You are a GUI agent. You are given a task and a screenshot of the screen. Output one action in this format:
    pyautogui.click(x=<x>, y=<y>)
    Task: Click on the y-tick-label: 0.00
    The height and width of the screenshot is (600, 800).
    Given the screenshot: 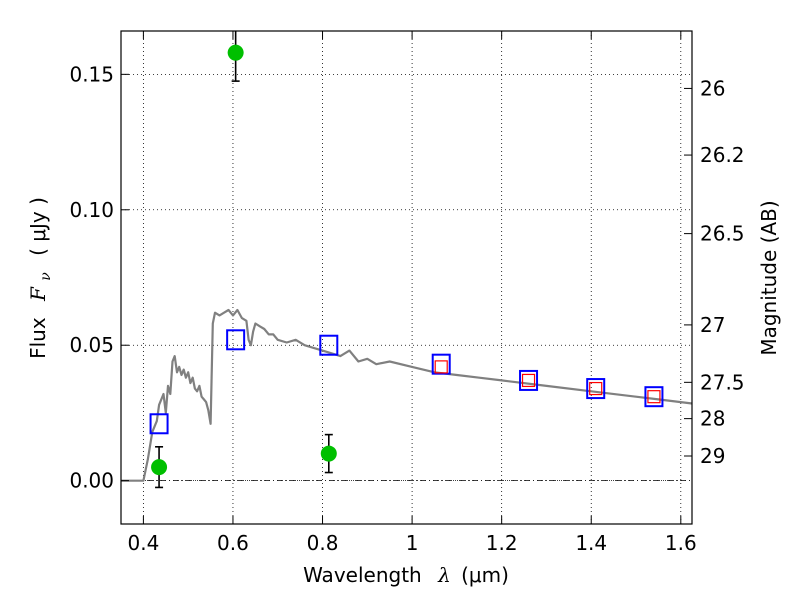 What is the action you would take?
    pyautogui.click(x=91, y=481)
    